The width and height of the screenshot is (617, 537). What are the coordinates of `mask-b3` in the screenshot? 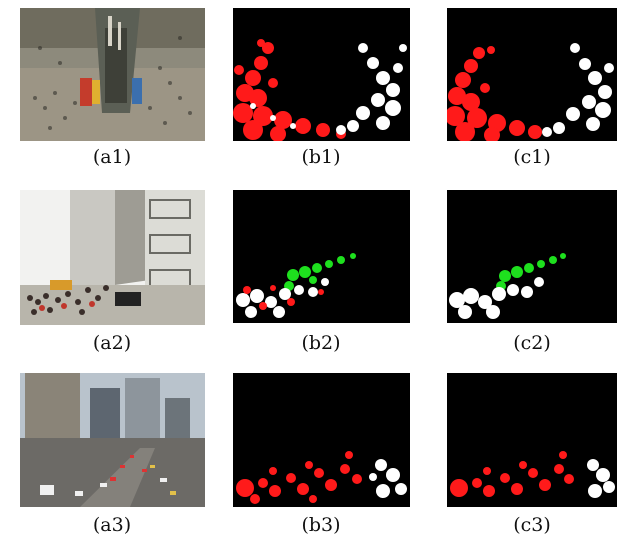 It's located at (321, 440).